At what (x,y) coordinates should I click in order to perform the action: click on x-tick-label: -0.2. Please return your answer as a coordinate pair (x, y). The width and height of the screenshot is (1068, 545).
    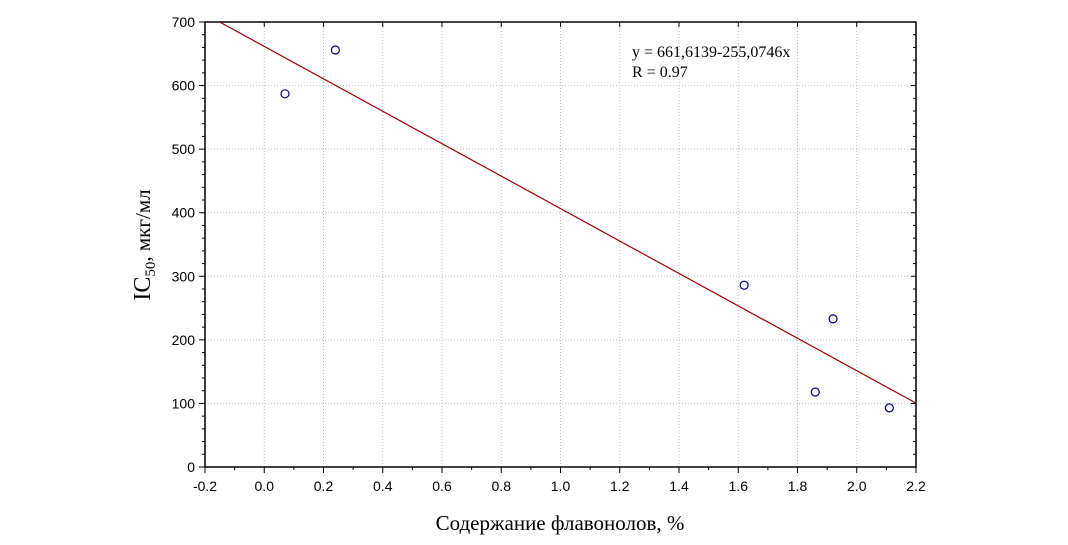
    Looking at the image, I should click on (205, 486).